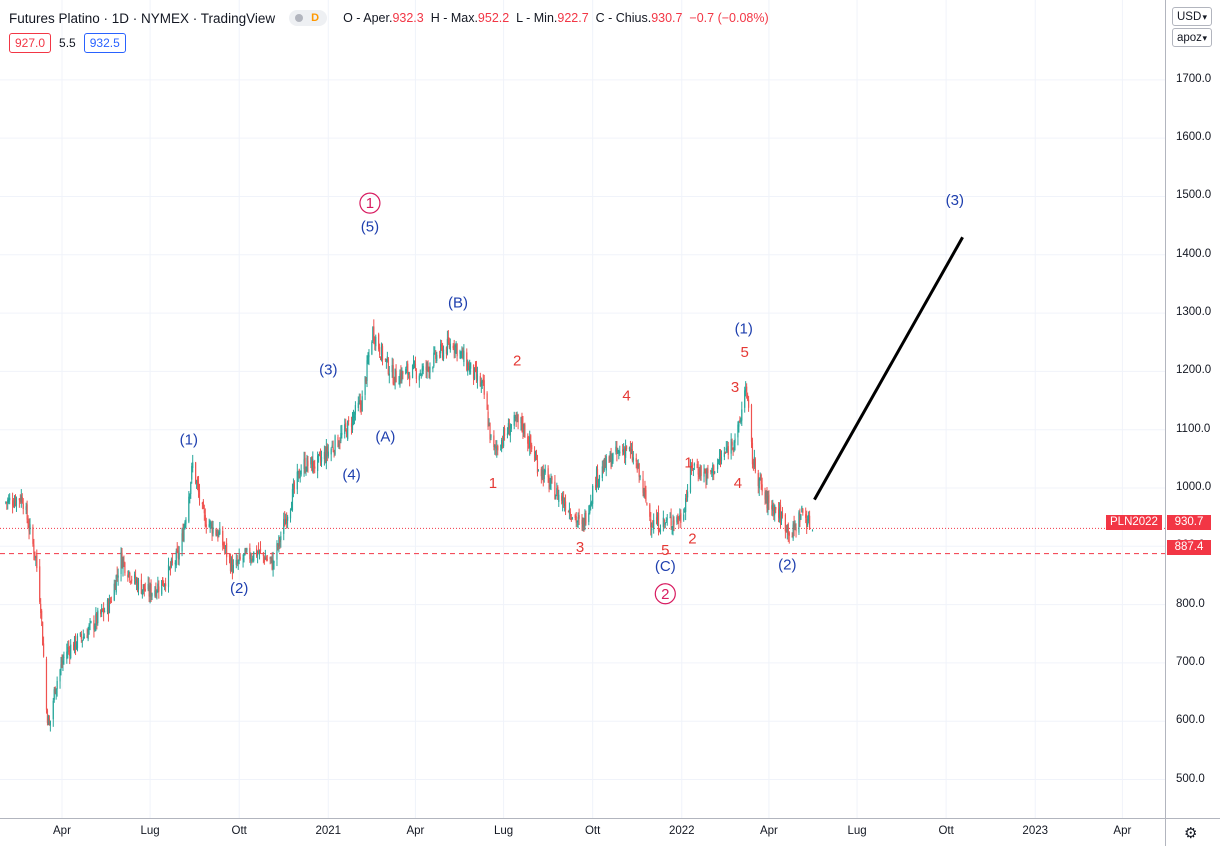 This screenshot has height=846, width=1220. What do you see at coordinates (1192, 409) in the screenshot?
I see `price-axis` at bounding box center [1192, 409].